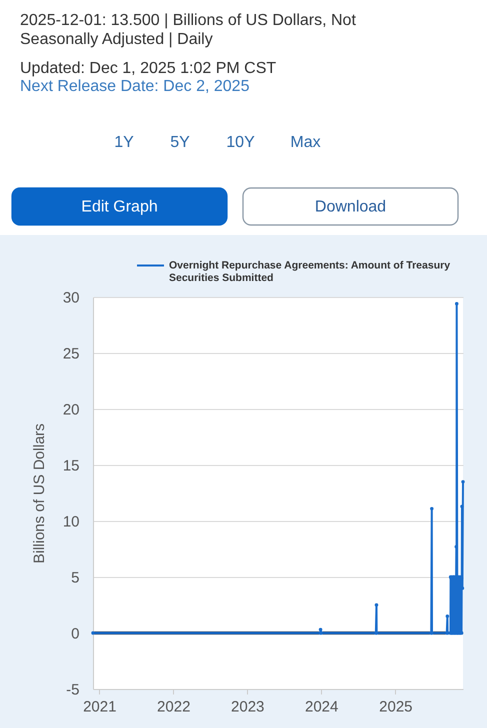 The image size is (487, 728). What do you see at coordinates (124, 142) in the screenshot?
I see `text: 1Y` at bounding box center [124, 142].